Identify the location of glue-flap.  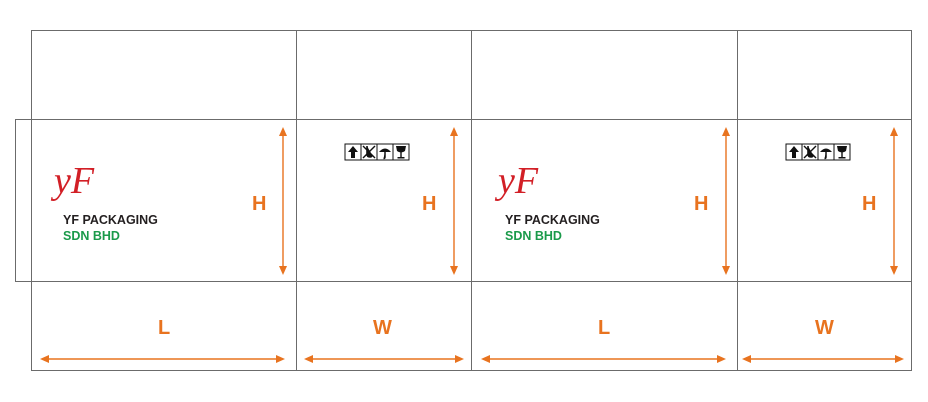
(23, 200).